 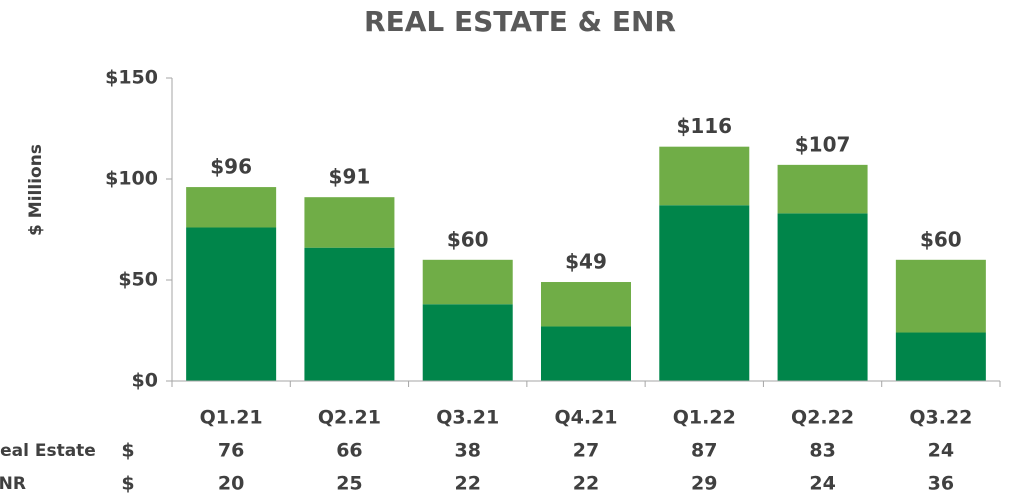 I want to click on table-value: 38, so click(x=467, y=451).